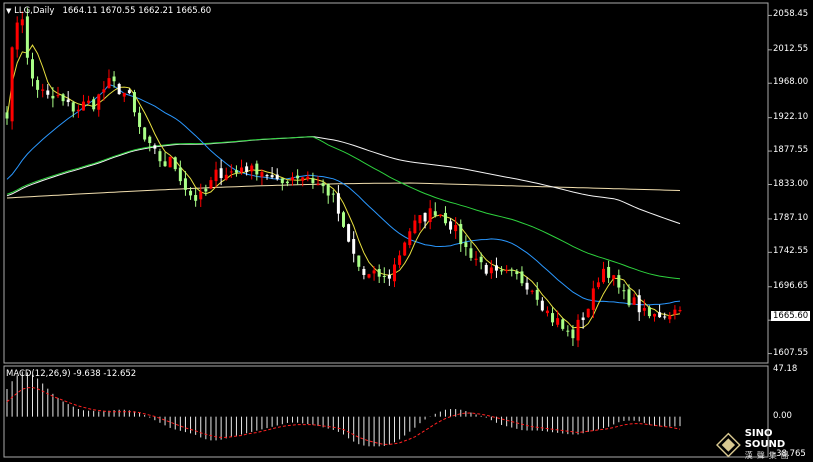 The width and height of the screenshot is (813, 462). I want to click on ma250-line, so click(343, 190).